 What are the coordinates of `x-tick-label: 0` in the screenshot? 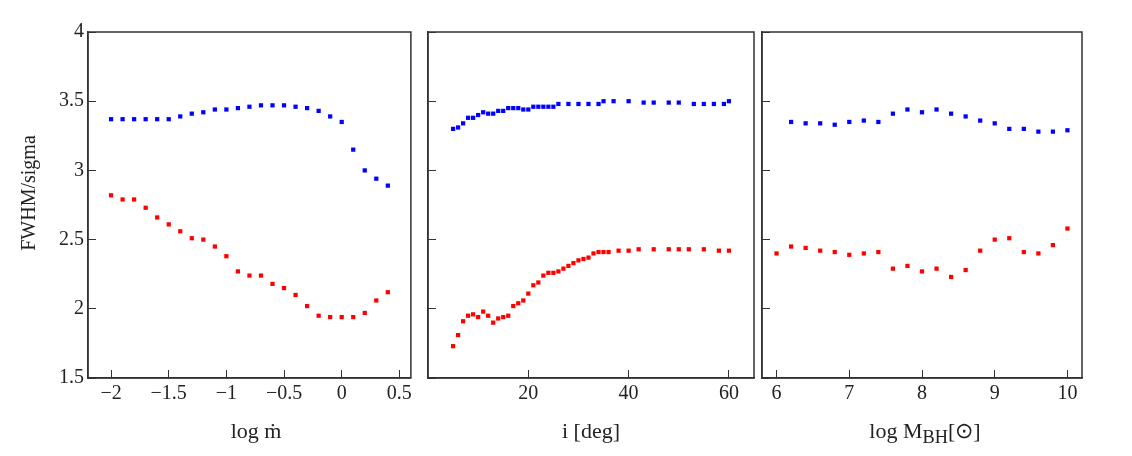 It's located at (341, 392).